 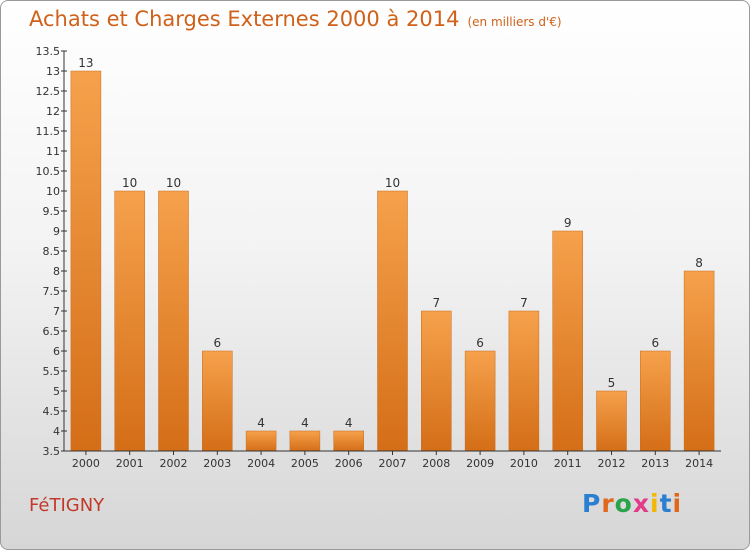 I want to click on x-tick-label: 2013, so click(x=655, y=463).